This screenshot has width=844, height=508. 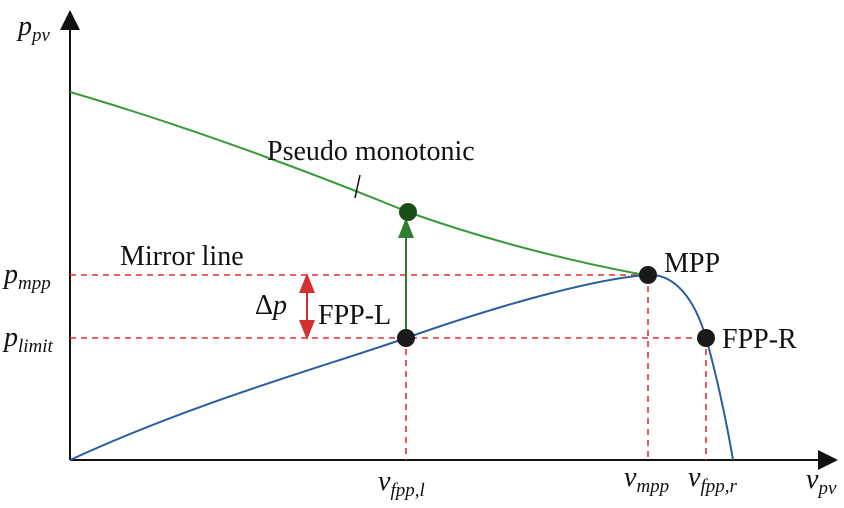 I want to click on voltage-label: vmpp, so click(x=646, y=479).